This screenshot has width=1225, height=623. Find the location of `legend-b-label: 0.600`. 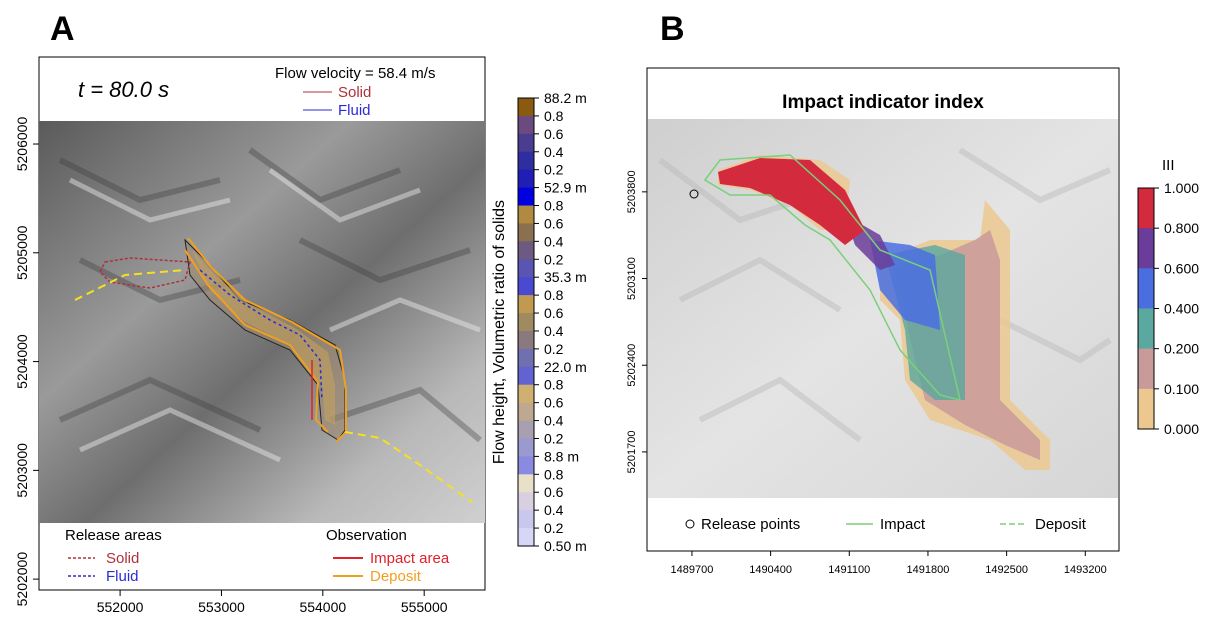

legend-b-label: 0.600 is located at coordinates (1181, 268).